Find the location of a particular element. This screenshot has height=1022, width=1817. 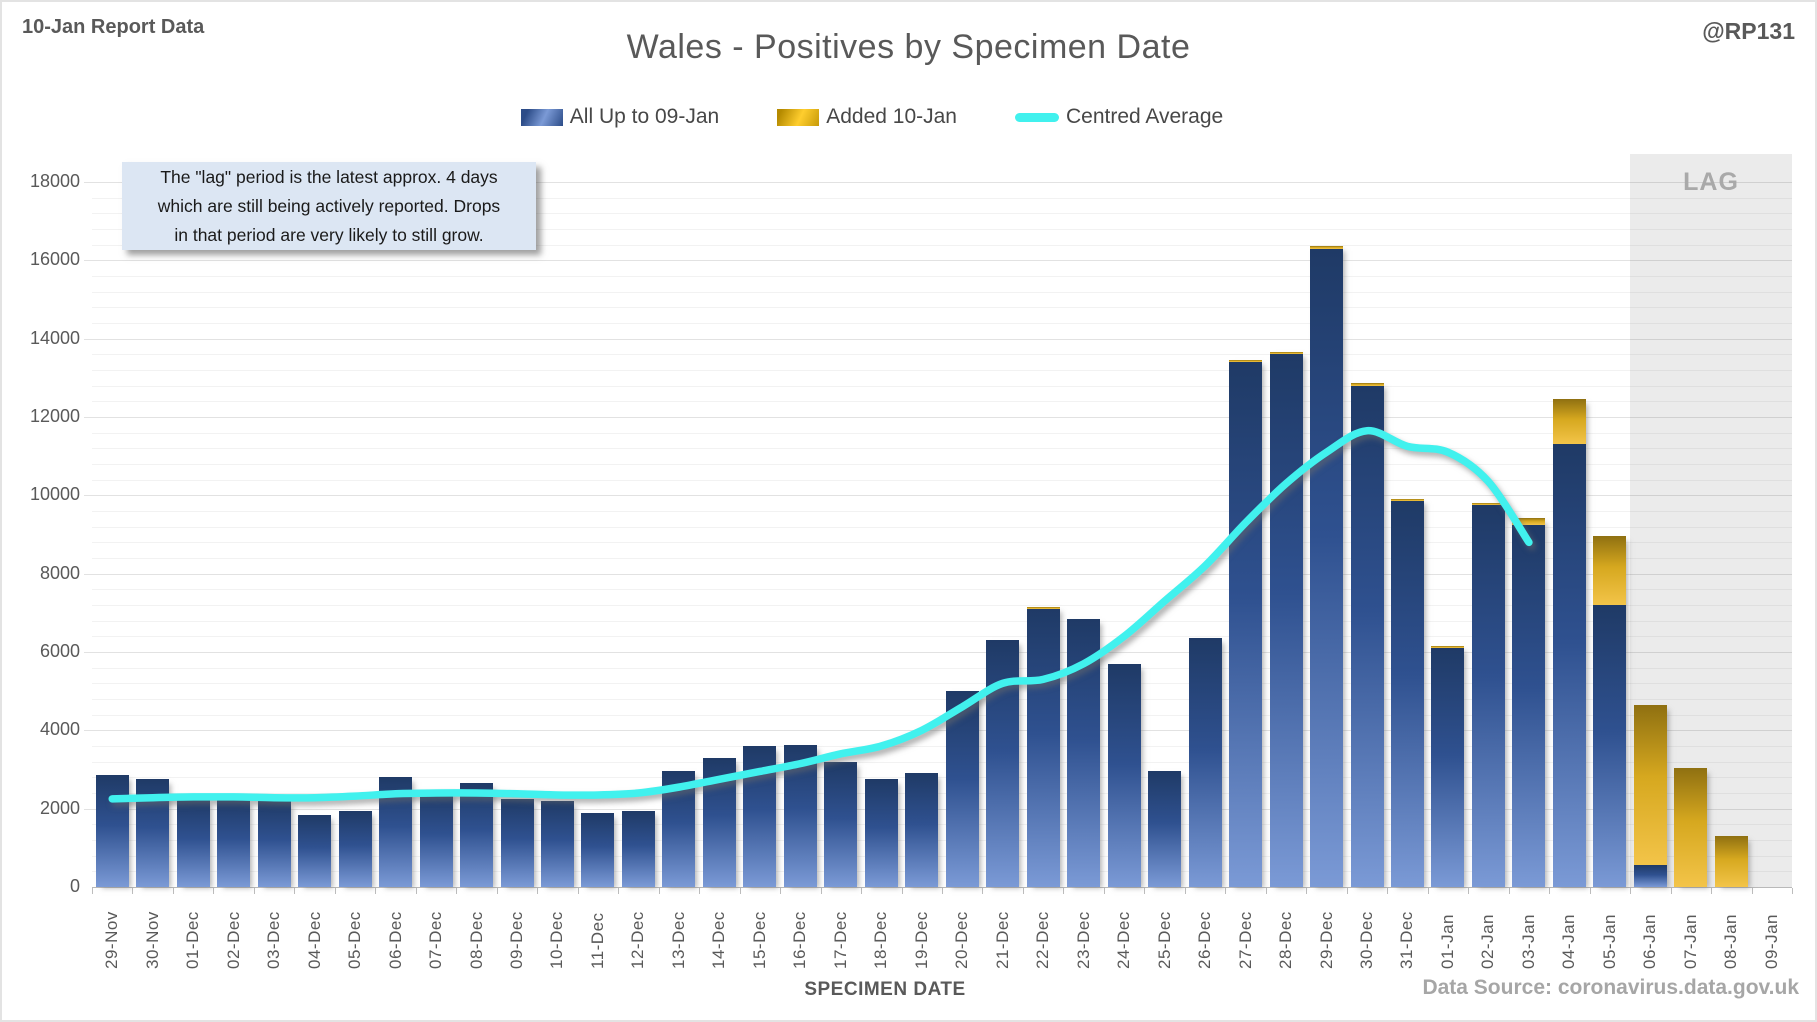

bar-04-Dec is located at coordinates (315, 850).